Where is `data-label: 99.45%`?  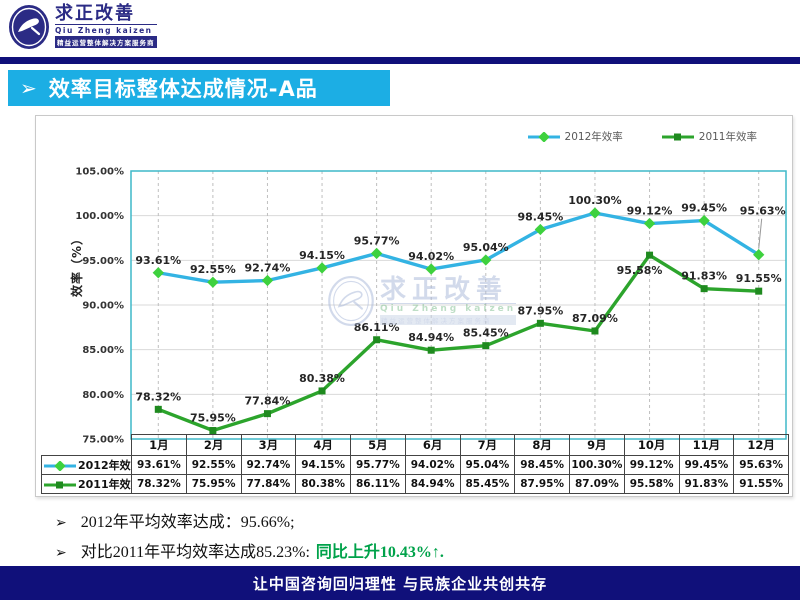
data-label: 99.45% is located at coordinates (704, 208).